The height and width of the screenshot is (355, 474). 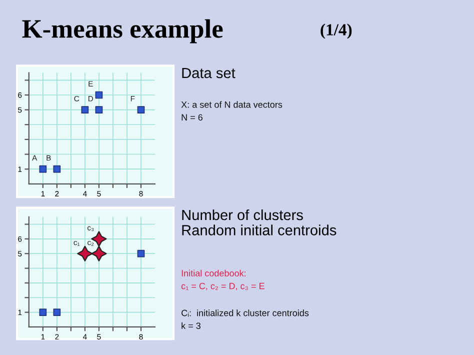 What do you see at coordinates (259, 222) in the screenshot?
I see `text: Number of clusters Random initial centroids` at bounding box center [259, 222].